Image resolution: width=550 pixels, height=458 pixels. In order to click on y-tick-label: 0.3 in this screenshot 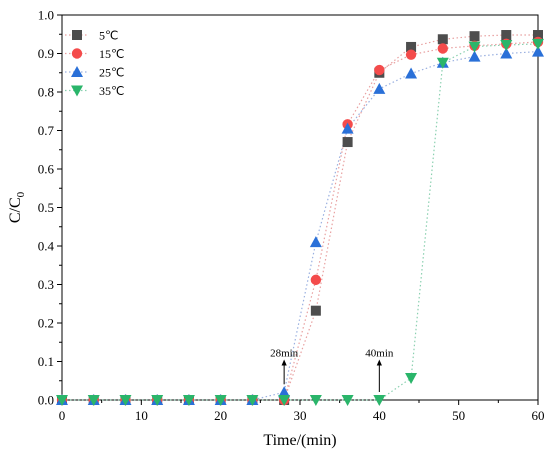, I will do `click(46, 284)`.